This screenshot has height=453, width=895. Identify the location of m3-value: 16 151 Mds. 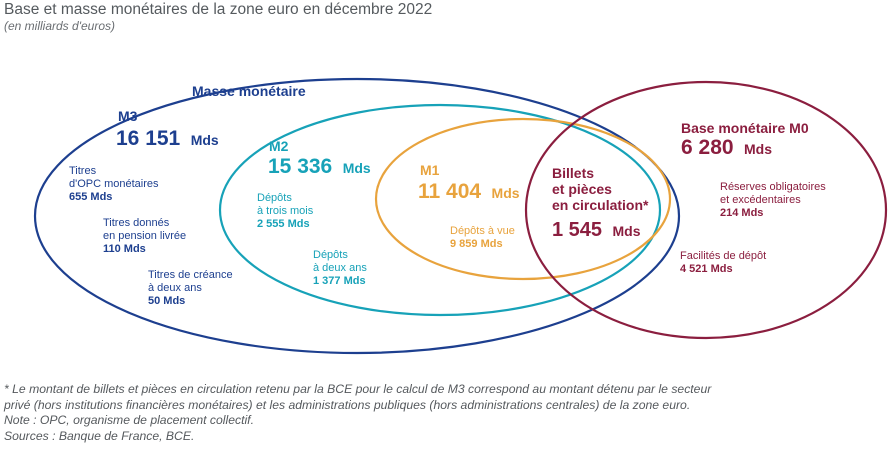
(167, 138).